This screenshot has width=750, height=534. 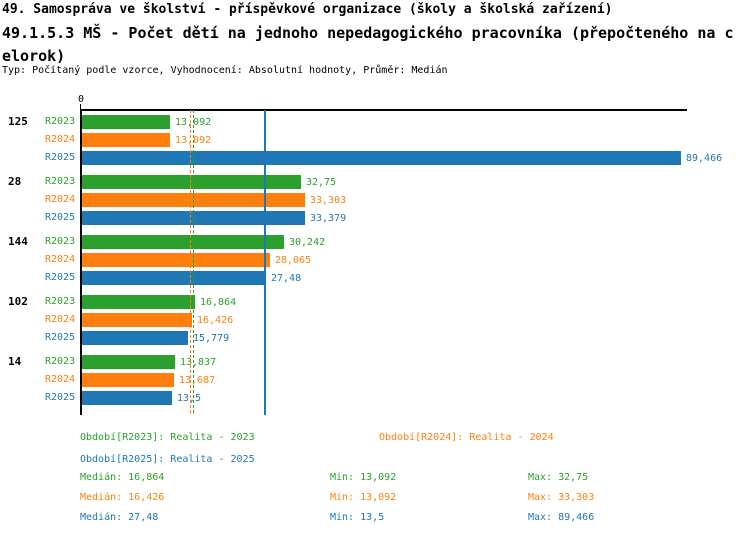 I want to click on stat-max-r2023: Max: 32,75, so click(x=558, y=477).